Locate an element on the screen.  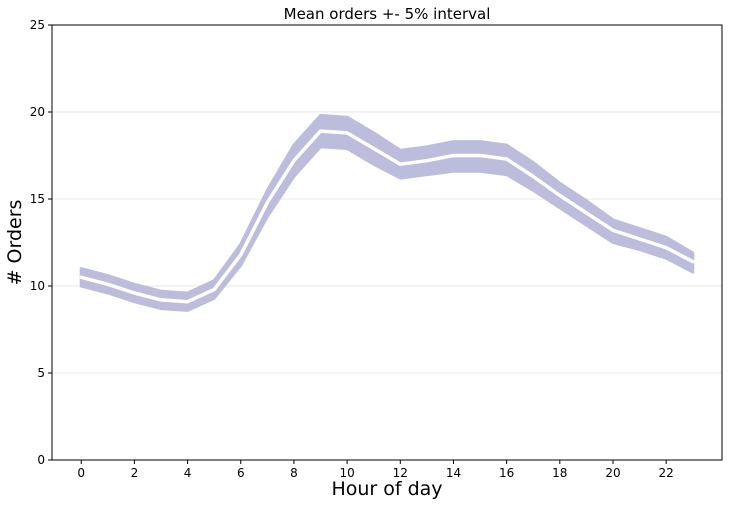
x-tick-label: 14 is located at coordinates (453, 473).